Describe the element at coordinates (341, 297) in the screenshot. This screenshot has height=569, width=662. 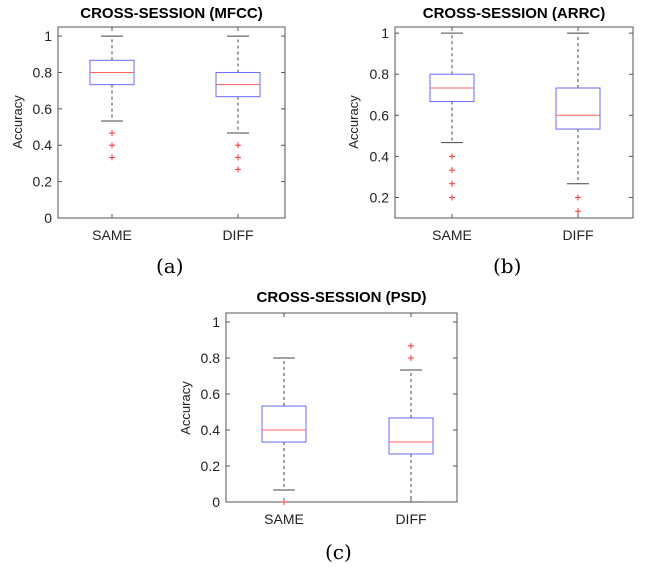
I see `chart-title: CROSS-SESSION (PSD)` at that location.